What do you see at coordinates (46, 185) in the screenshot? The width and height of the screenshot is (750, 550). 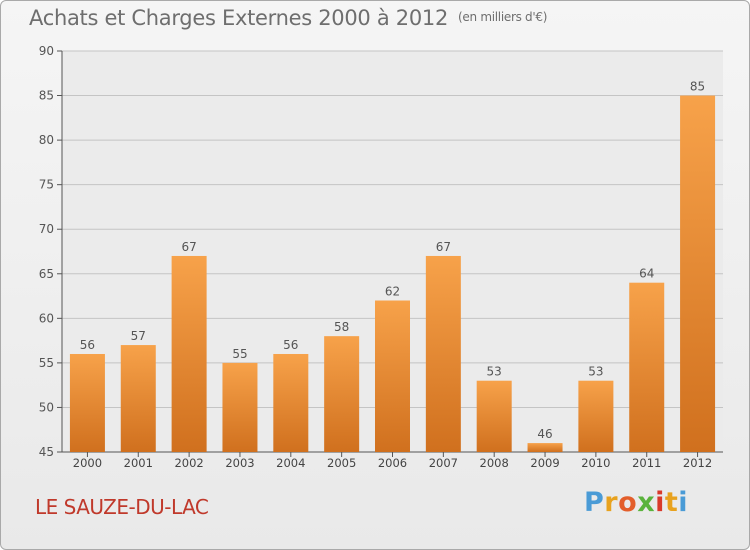 I see `y-tick-label: 75` at bounding box center [46, 185].